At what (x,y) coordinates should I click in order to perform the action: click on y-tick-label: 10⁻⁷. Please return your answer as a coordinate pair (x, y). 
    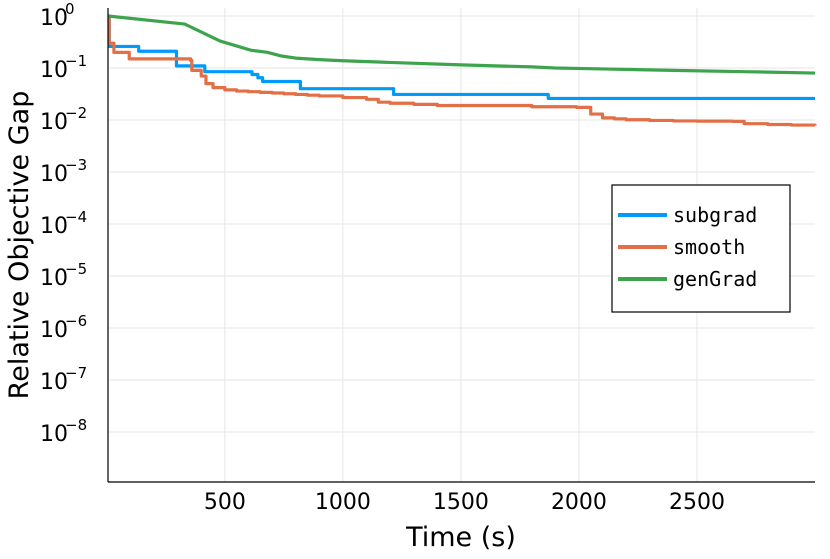
    Looking at the image, I should click on (63, 379).